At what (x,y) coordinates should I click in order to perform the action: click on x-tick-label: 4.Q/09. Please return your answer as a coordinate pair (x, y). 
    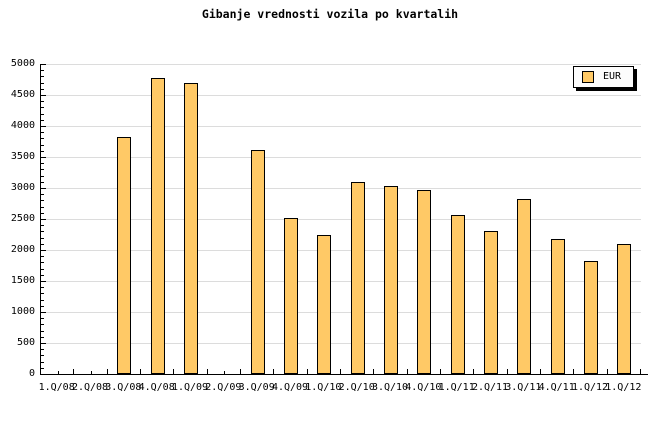
    Looking at the image, I should click on (290, 387).